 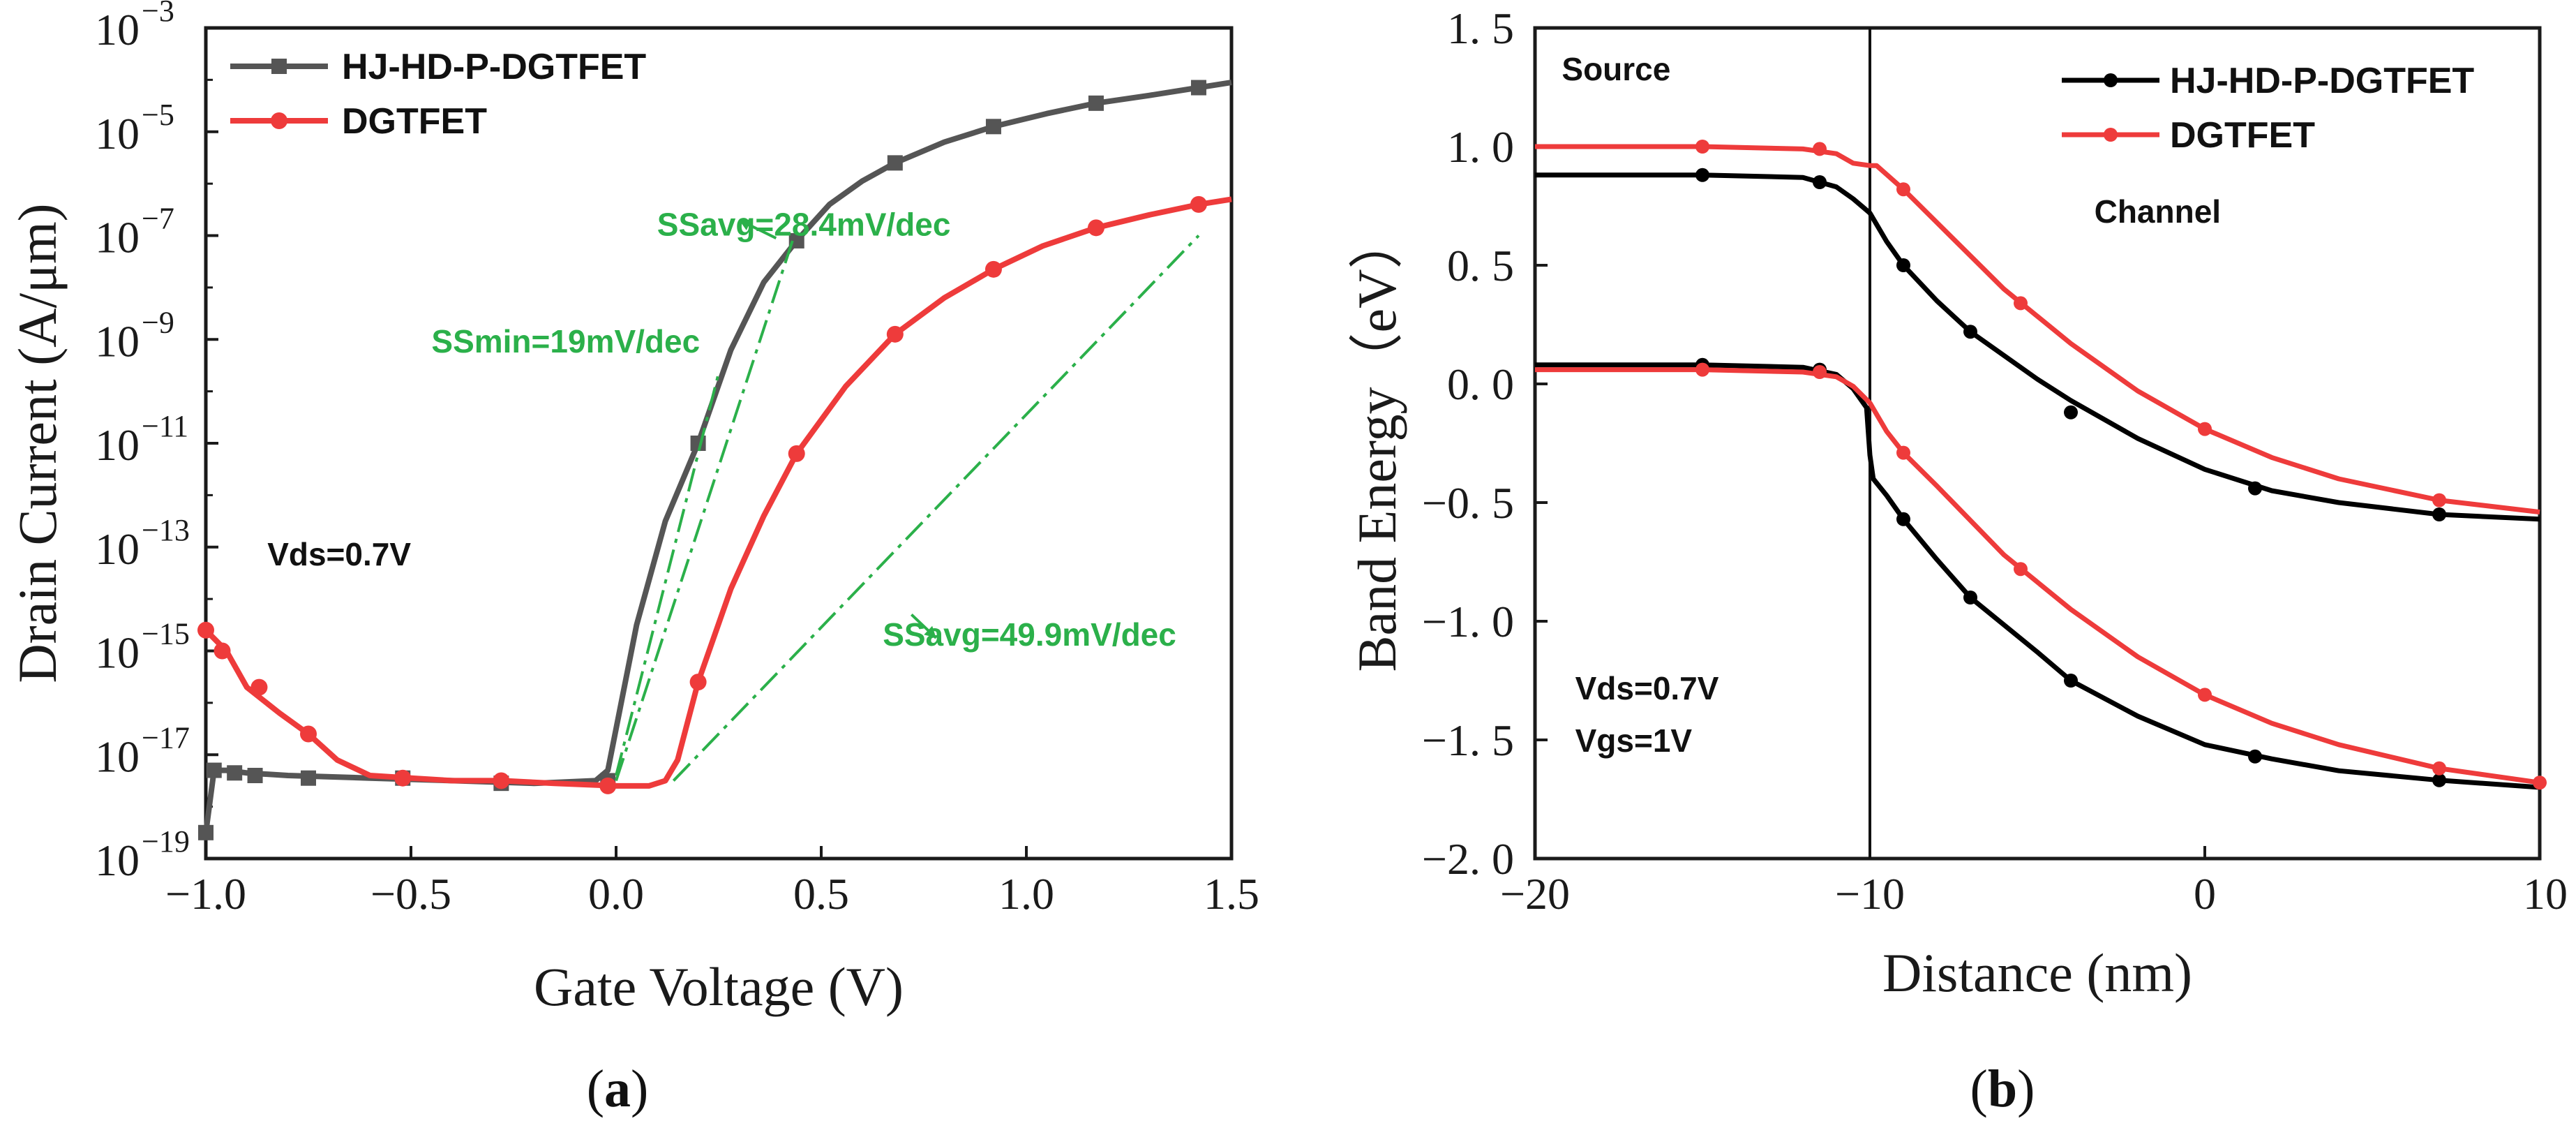 I want to click on caption-a: (a), so click(x=618, y=1089).